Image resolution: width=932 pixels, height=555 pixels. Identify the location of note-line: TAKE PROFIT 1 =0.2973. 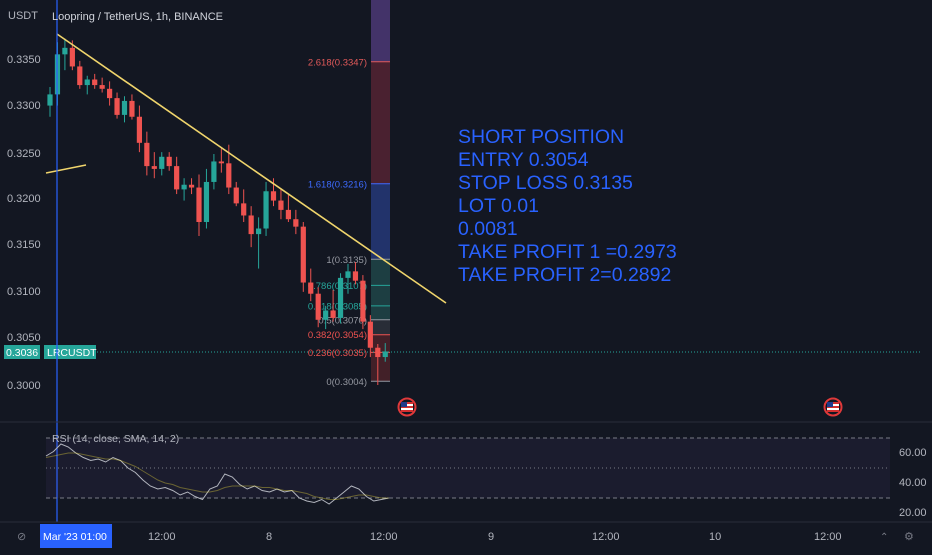
(567, 252).